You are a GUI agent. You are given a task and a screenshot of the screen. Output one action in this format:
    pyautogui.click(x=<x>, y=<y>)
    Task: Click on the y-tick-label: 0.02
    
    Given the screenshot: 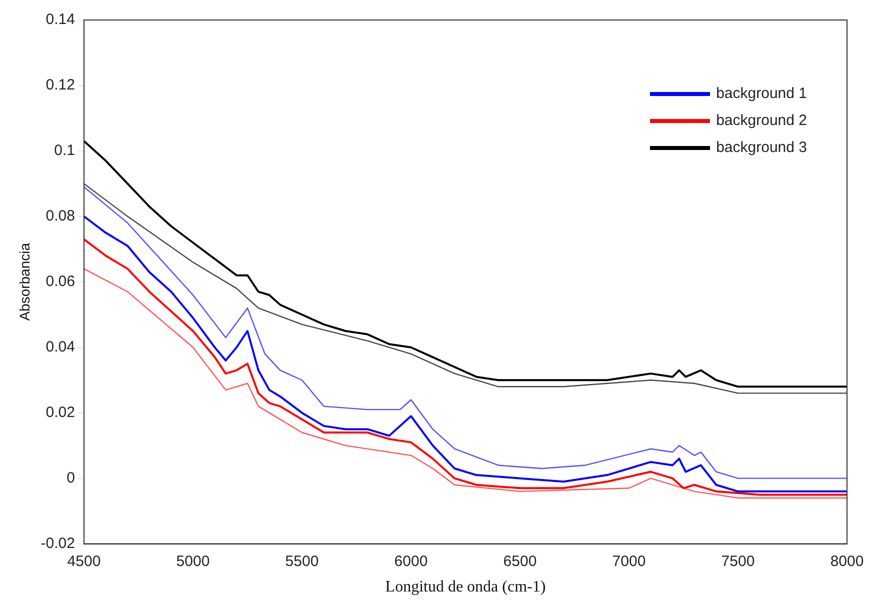 What is the action you would take?
    pyautogui.click(x=60, y=412)
    